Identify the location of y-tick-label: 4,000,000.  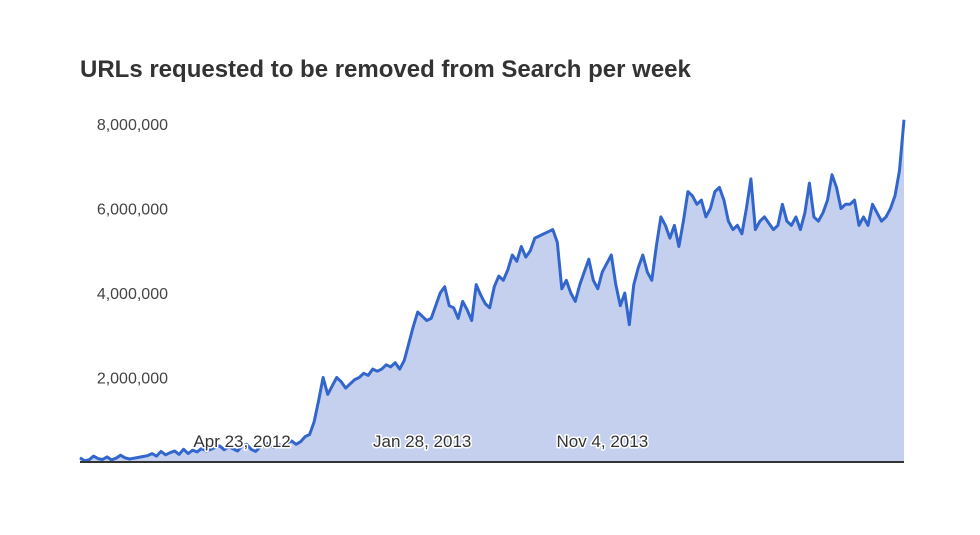
(132, 294).